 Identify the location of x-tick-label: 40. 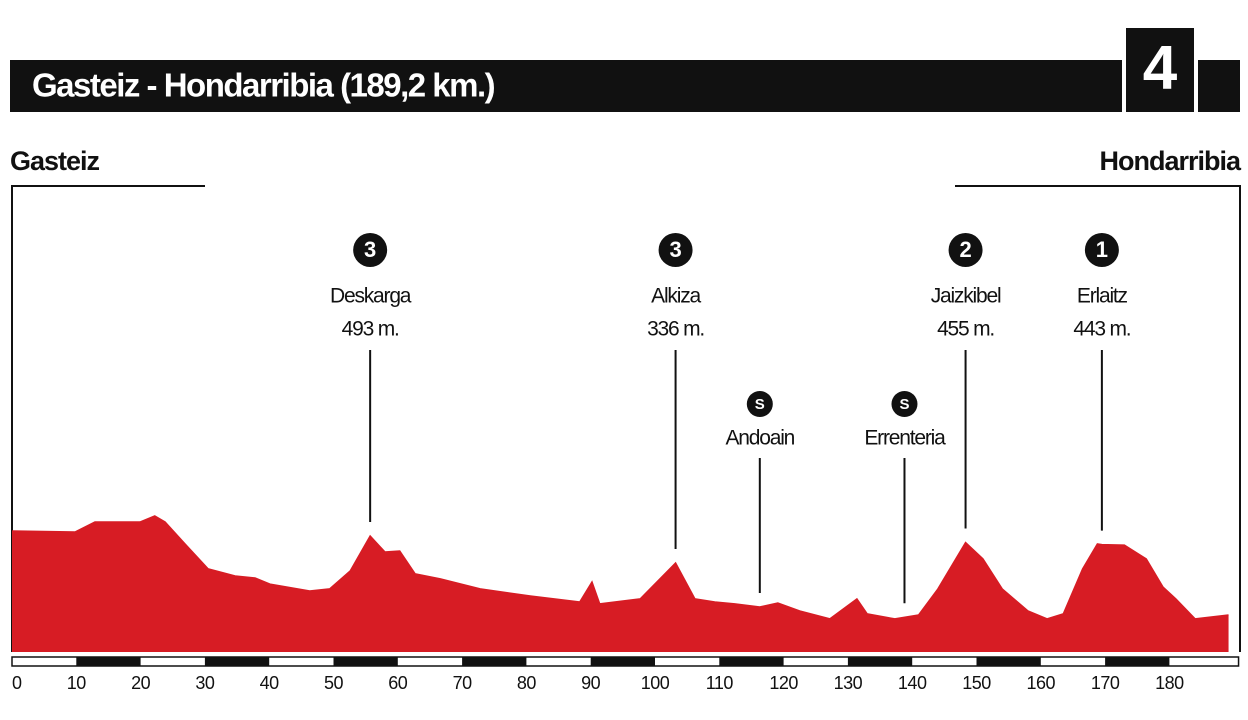
(270, 683).